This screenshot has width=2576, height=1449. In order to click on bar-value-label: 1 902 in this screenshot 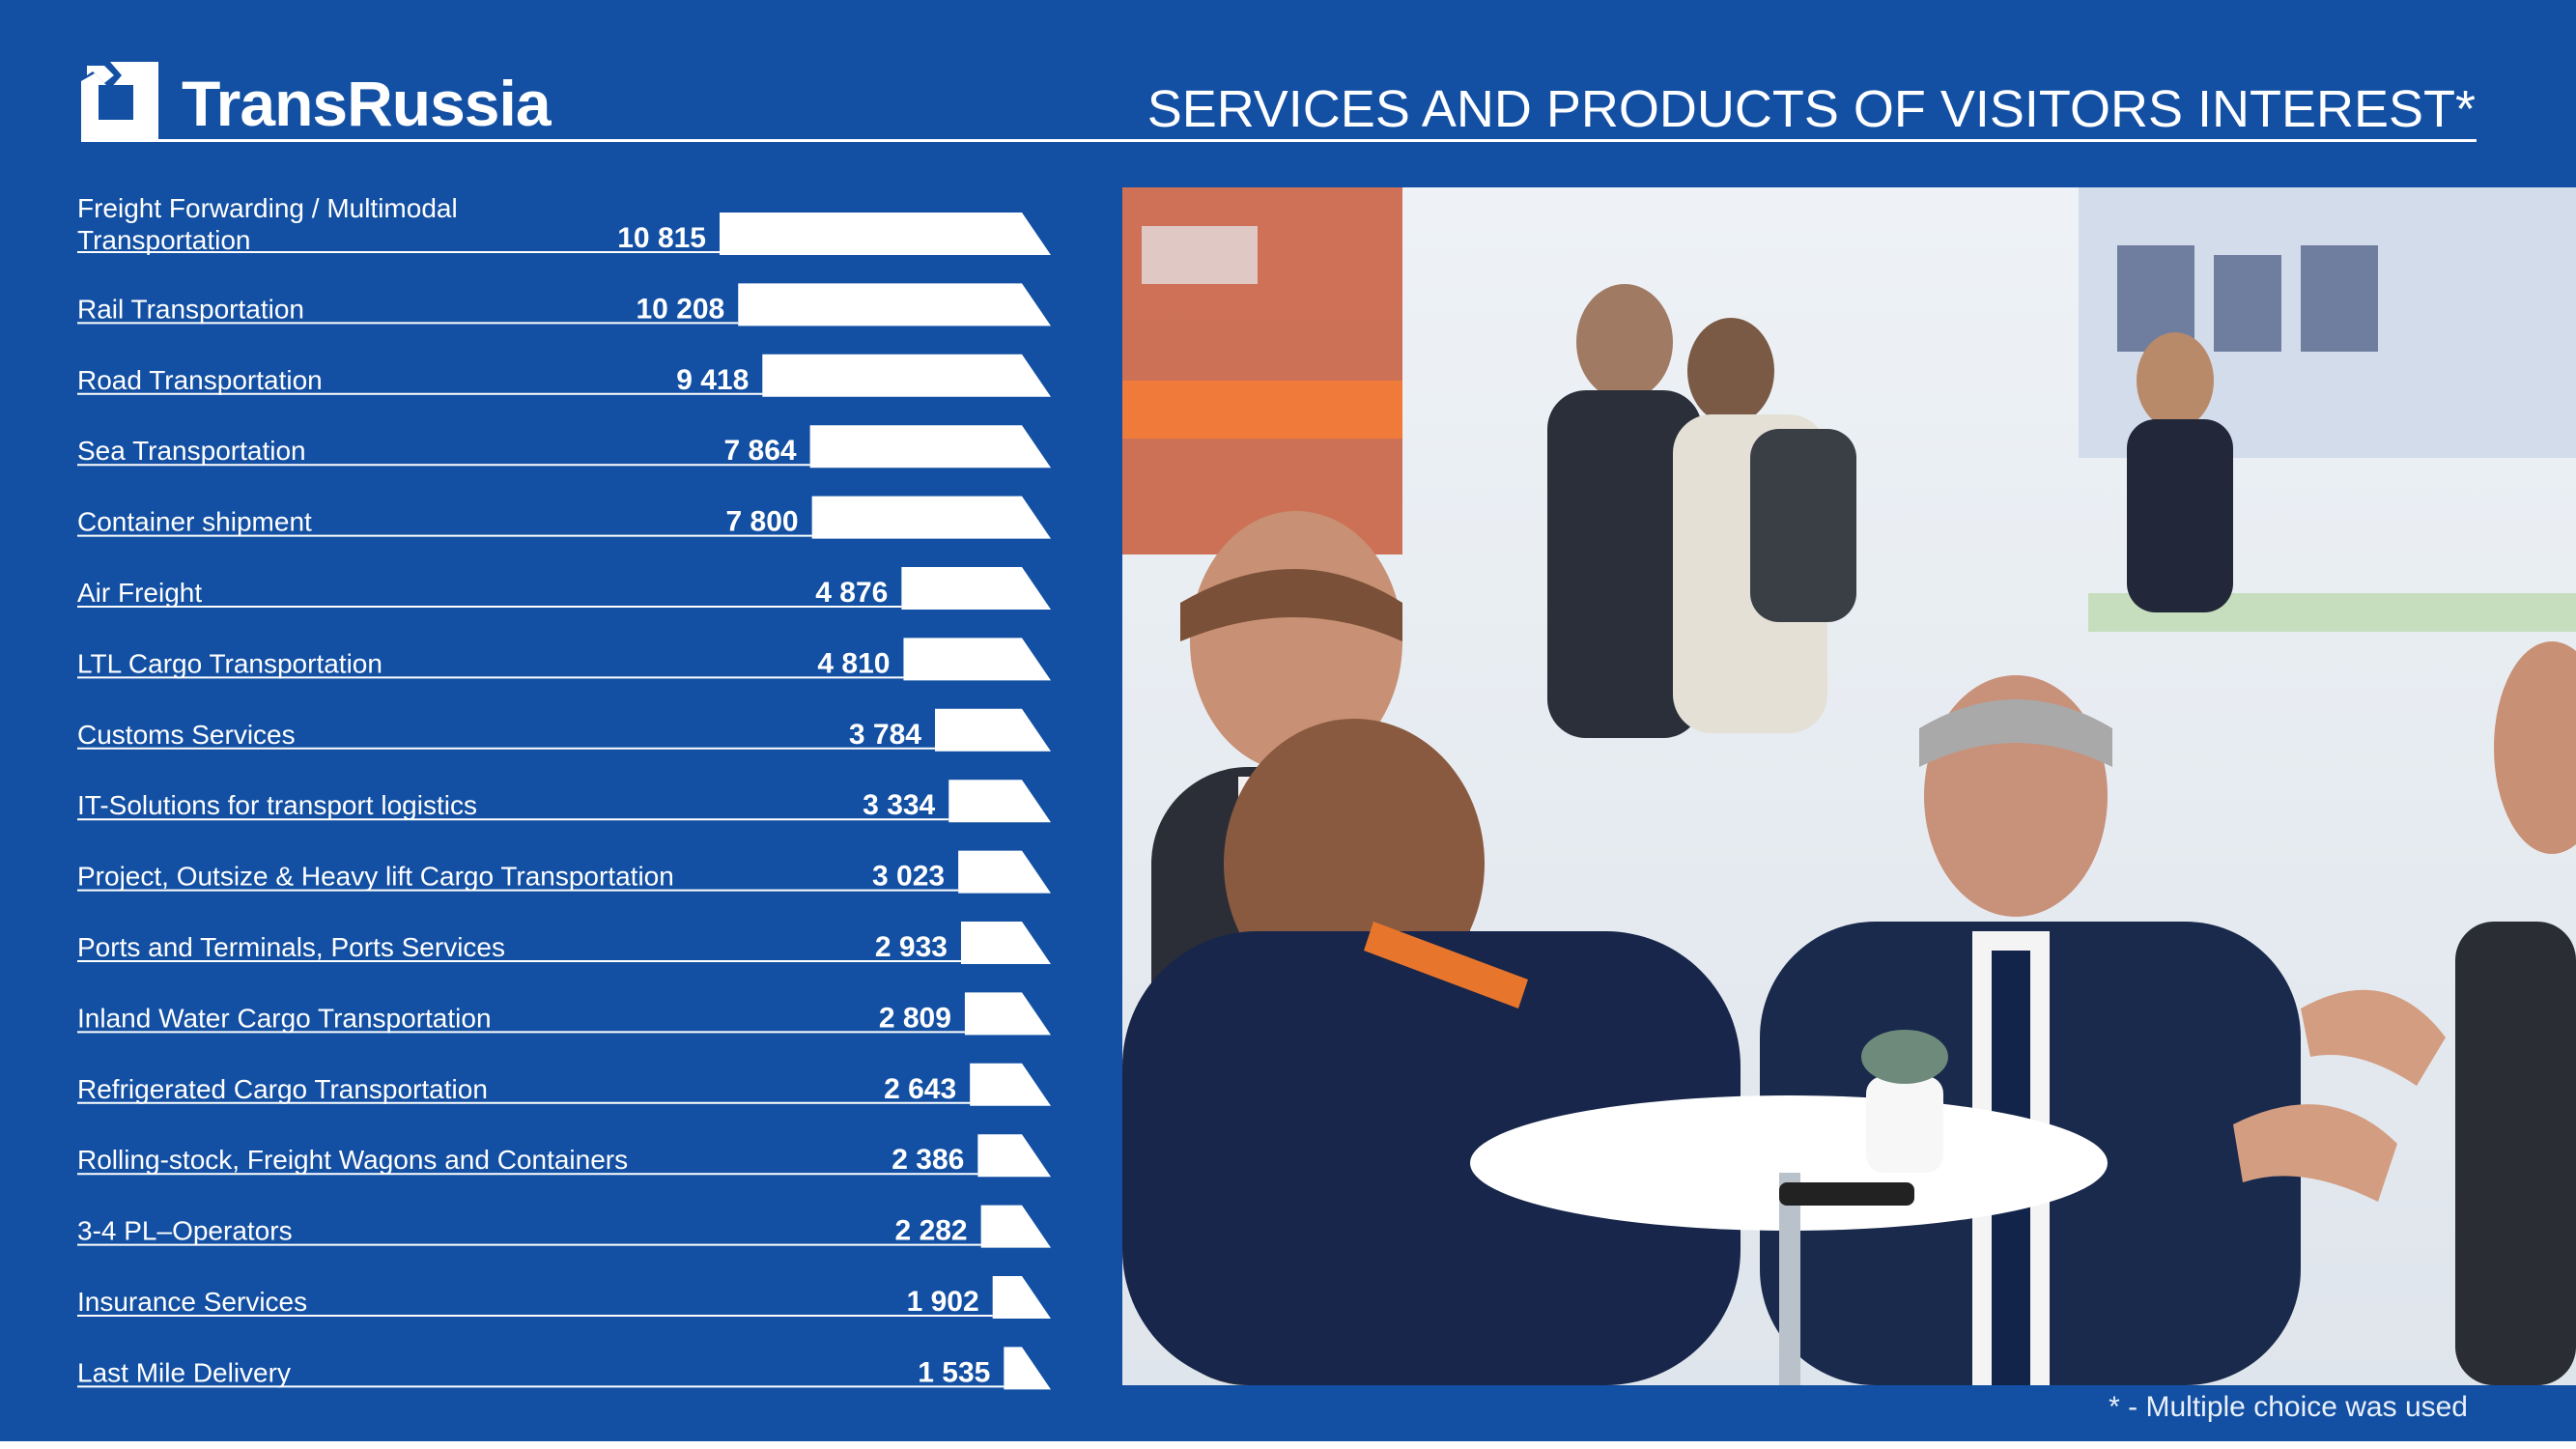, I will do `click(943, 1302)`.